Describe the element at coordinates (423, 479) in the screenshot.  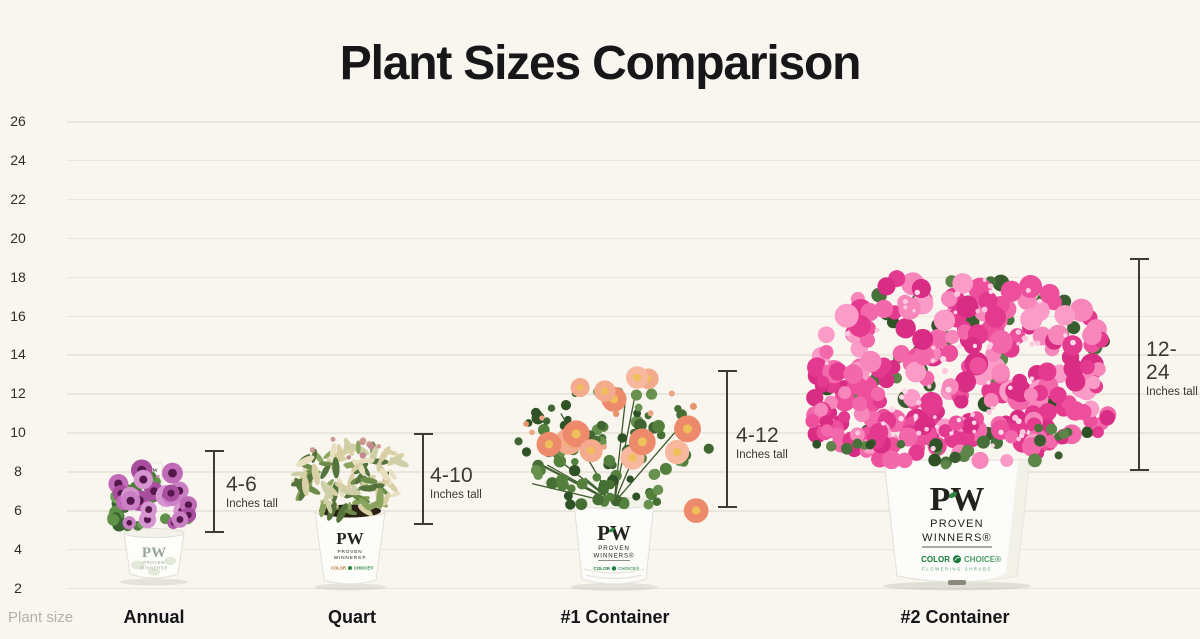
I see `height-bracket-quart` at that location.